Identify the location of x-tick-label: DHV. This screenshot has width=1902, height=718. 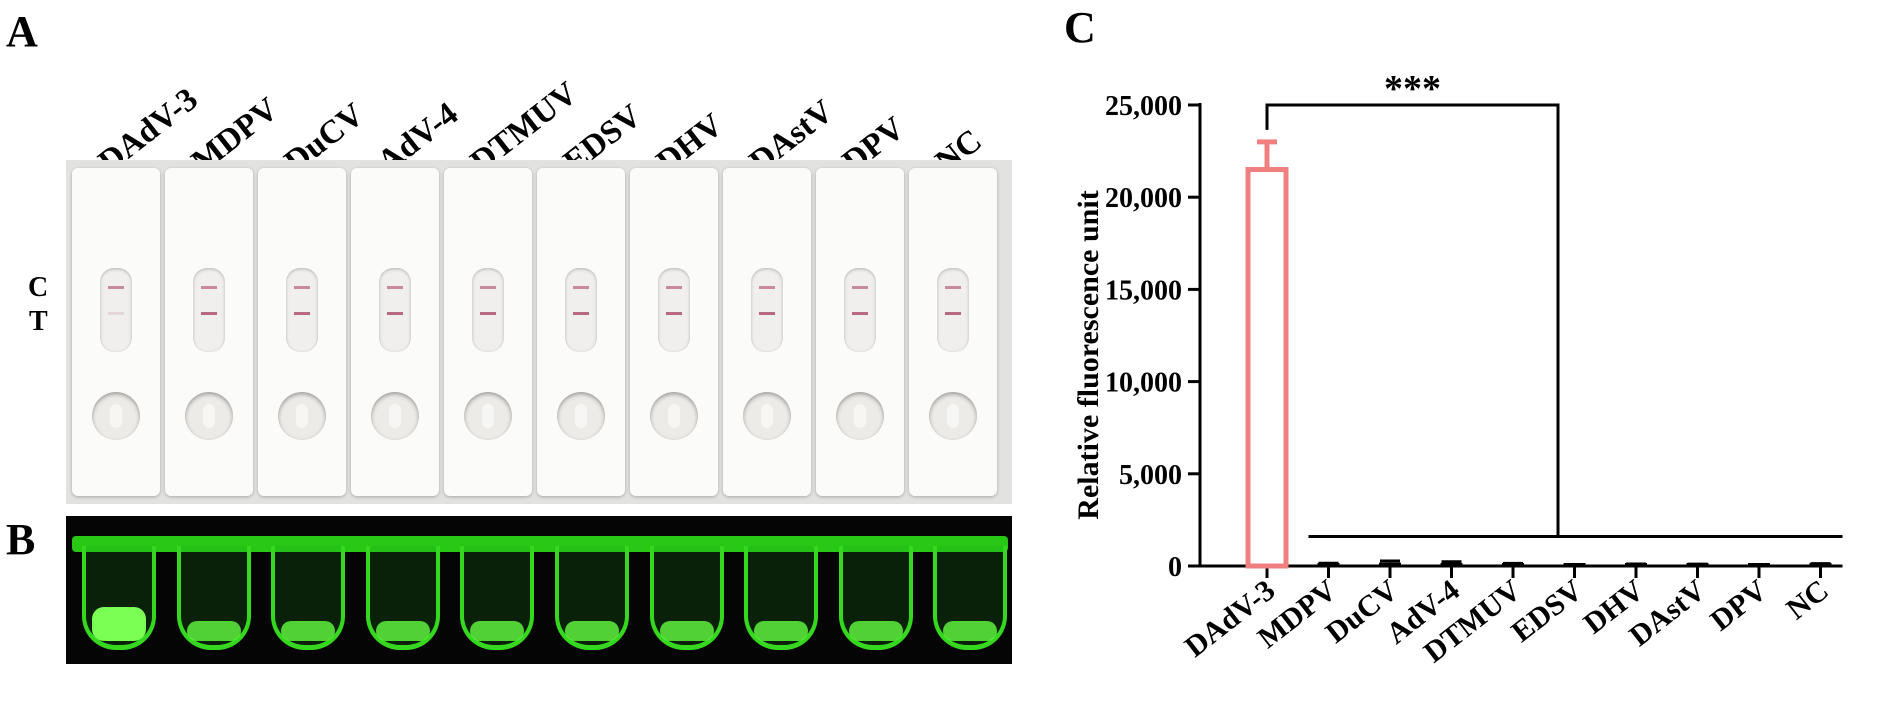
(1613, 606).